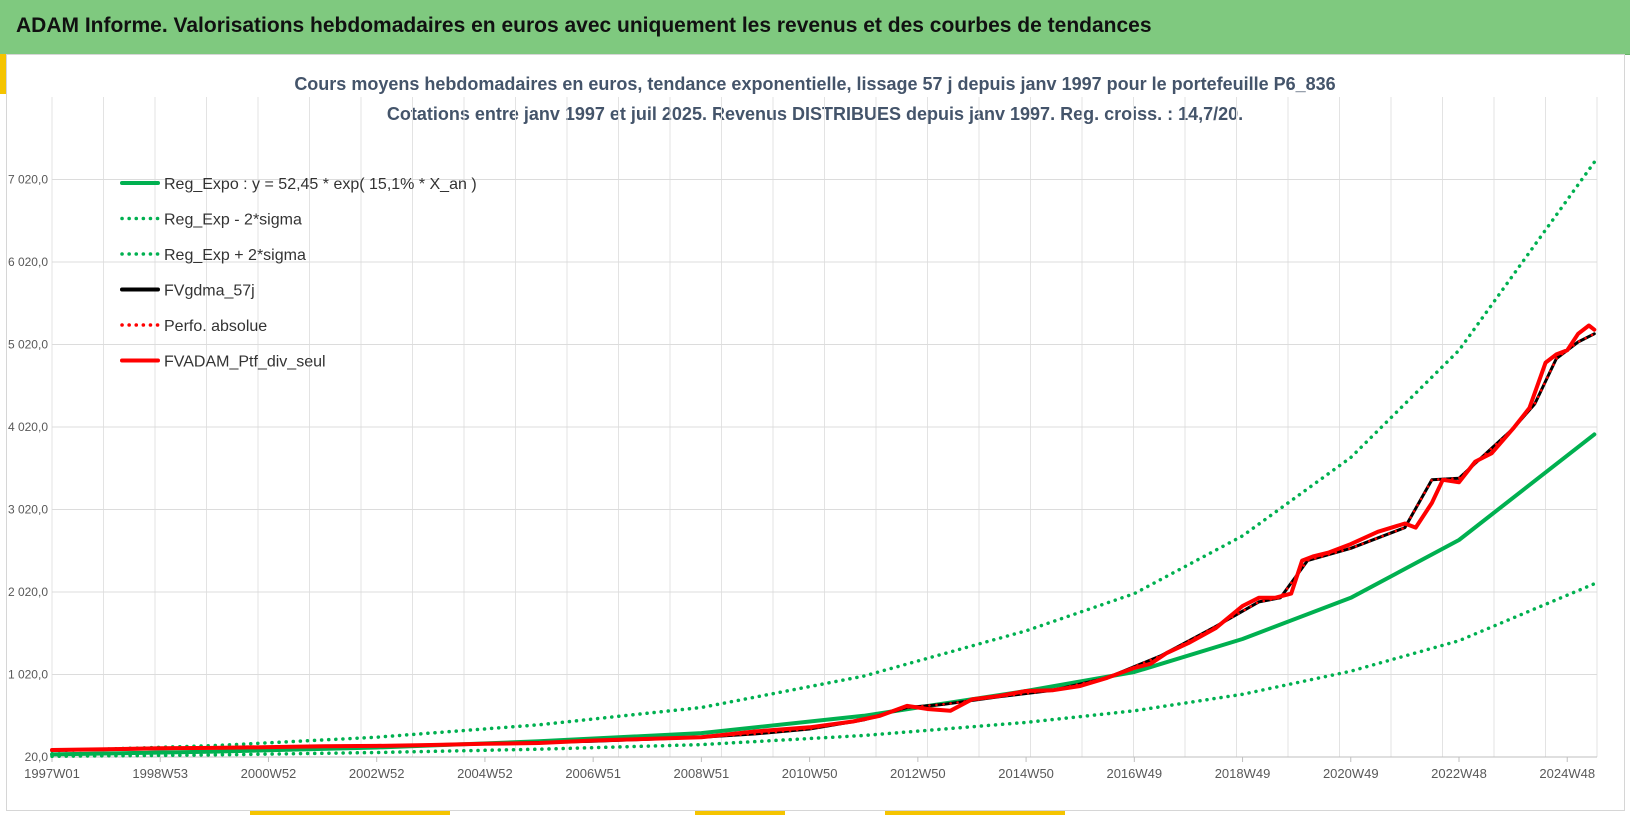 This screenshot has width=1630, height=815. What do you see at coordinates (160, 773) in the screenshot?
I see `x-tick-label: 1998W53` at bounding box center [160, 773].